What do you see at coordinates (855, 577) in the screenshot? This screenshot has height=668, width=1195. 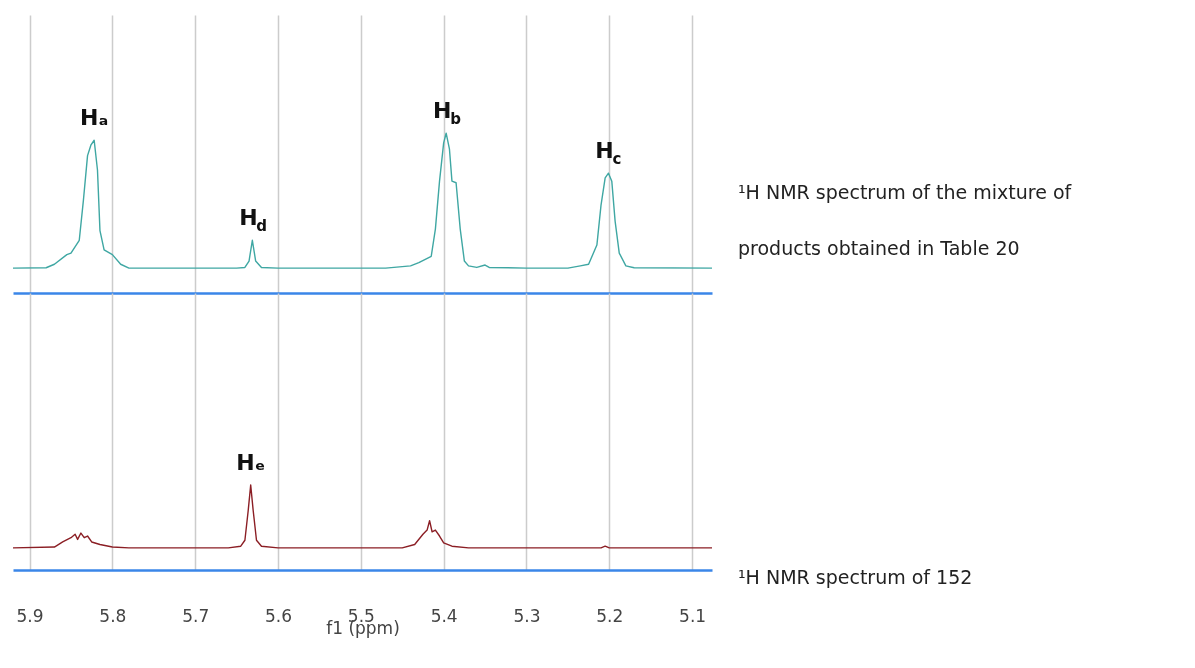 I see `text: ¹H NMR spectrum of 152` at bounding box center [855, 577].